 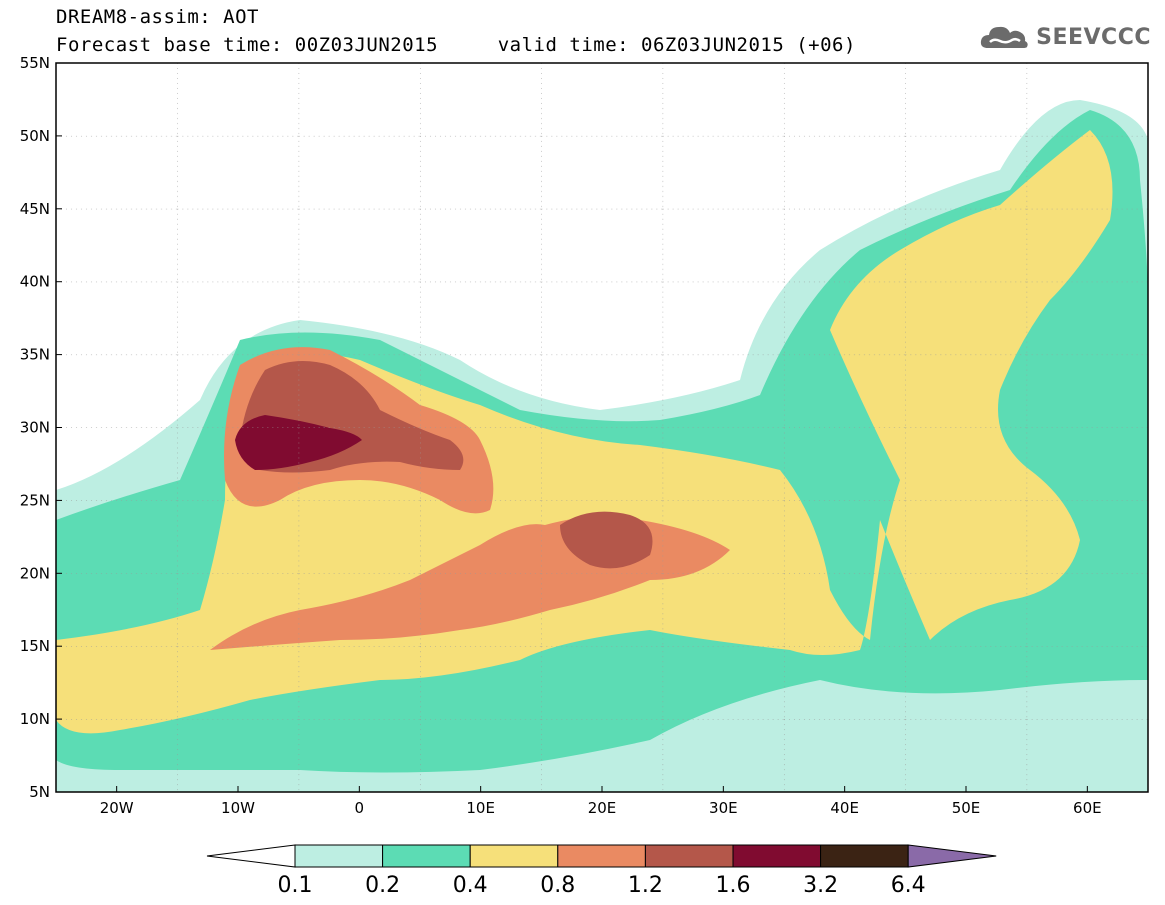 I want to click on lat-tick-label: 40N, so click(x=35, y=282).